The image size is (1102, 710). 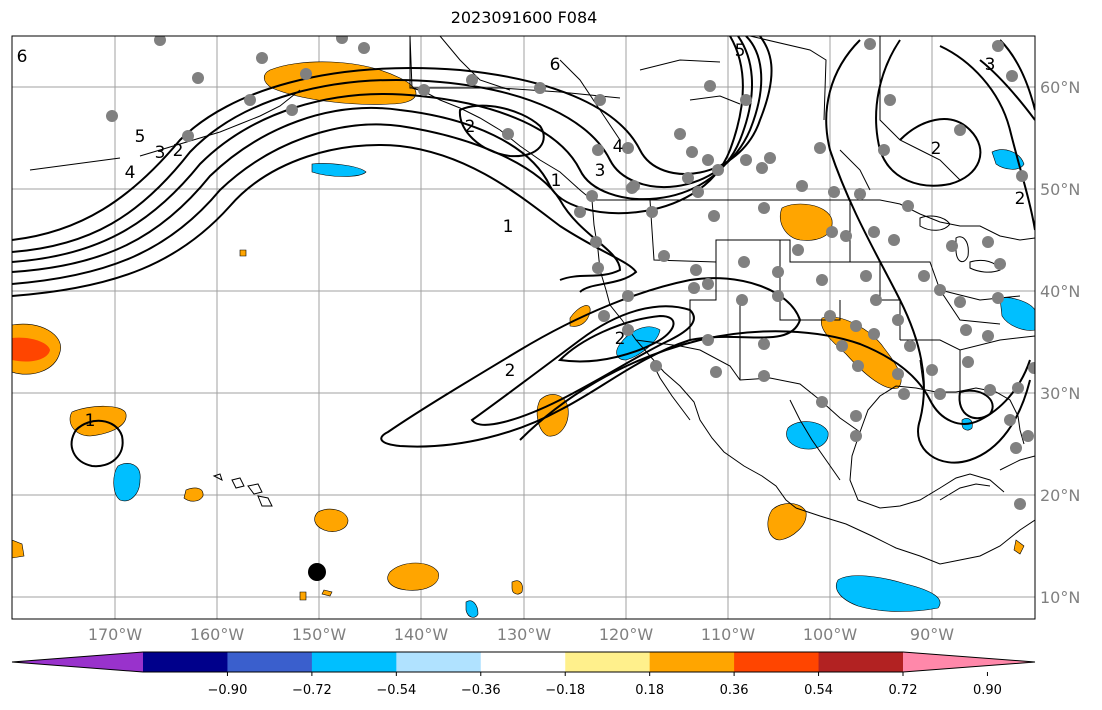 What do you see at coordinates (969, 662) in the screenshot?
I see `colorbar-extend-right` at bounding box center [969, 662].